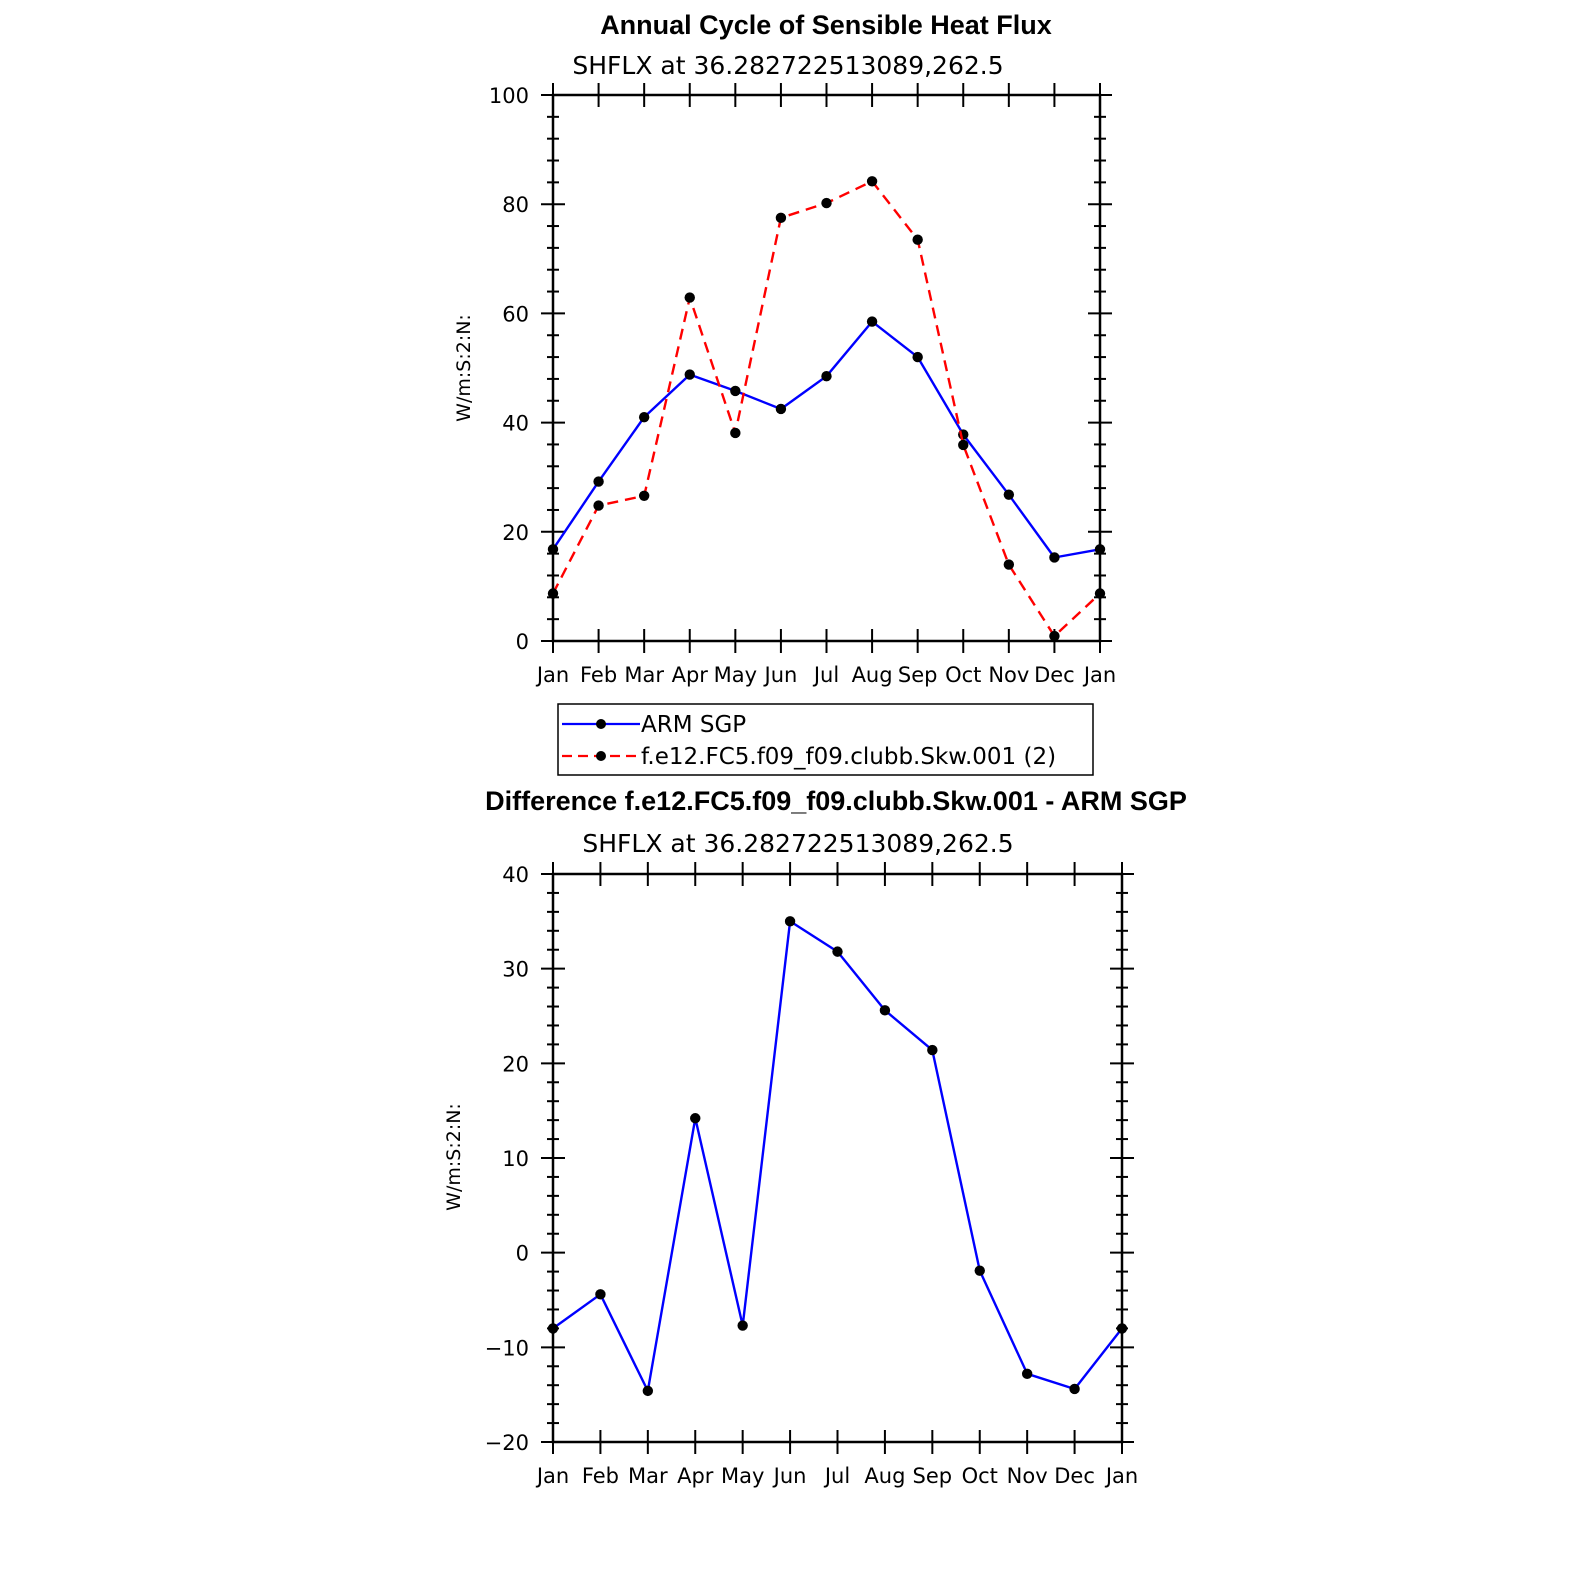 This screenshot has width=1574, height=1574. What do you see at coordinates (693, 725) in the screenshot?
I see `legend-label-arm-sgp: ARM SGP` at bounding box center [693, 725].